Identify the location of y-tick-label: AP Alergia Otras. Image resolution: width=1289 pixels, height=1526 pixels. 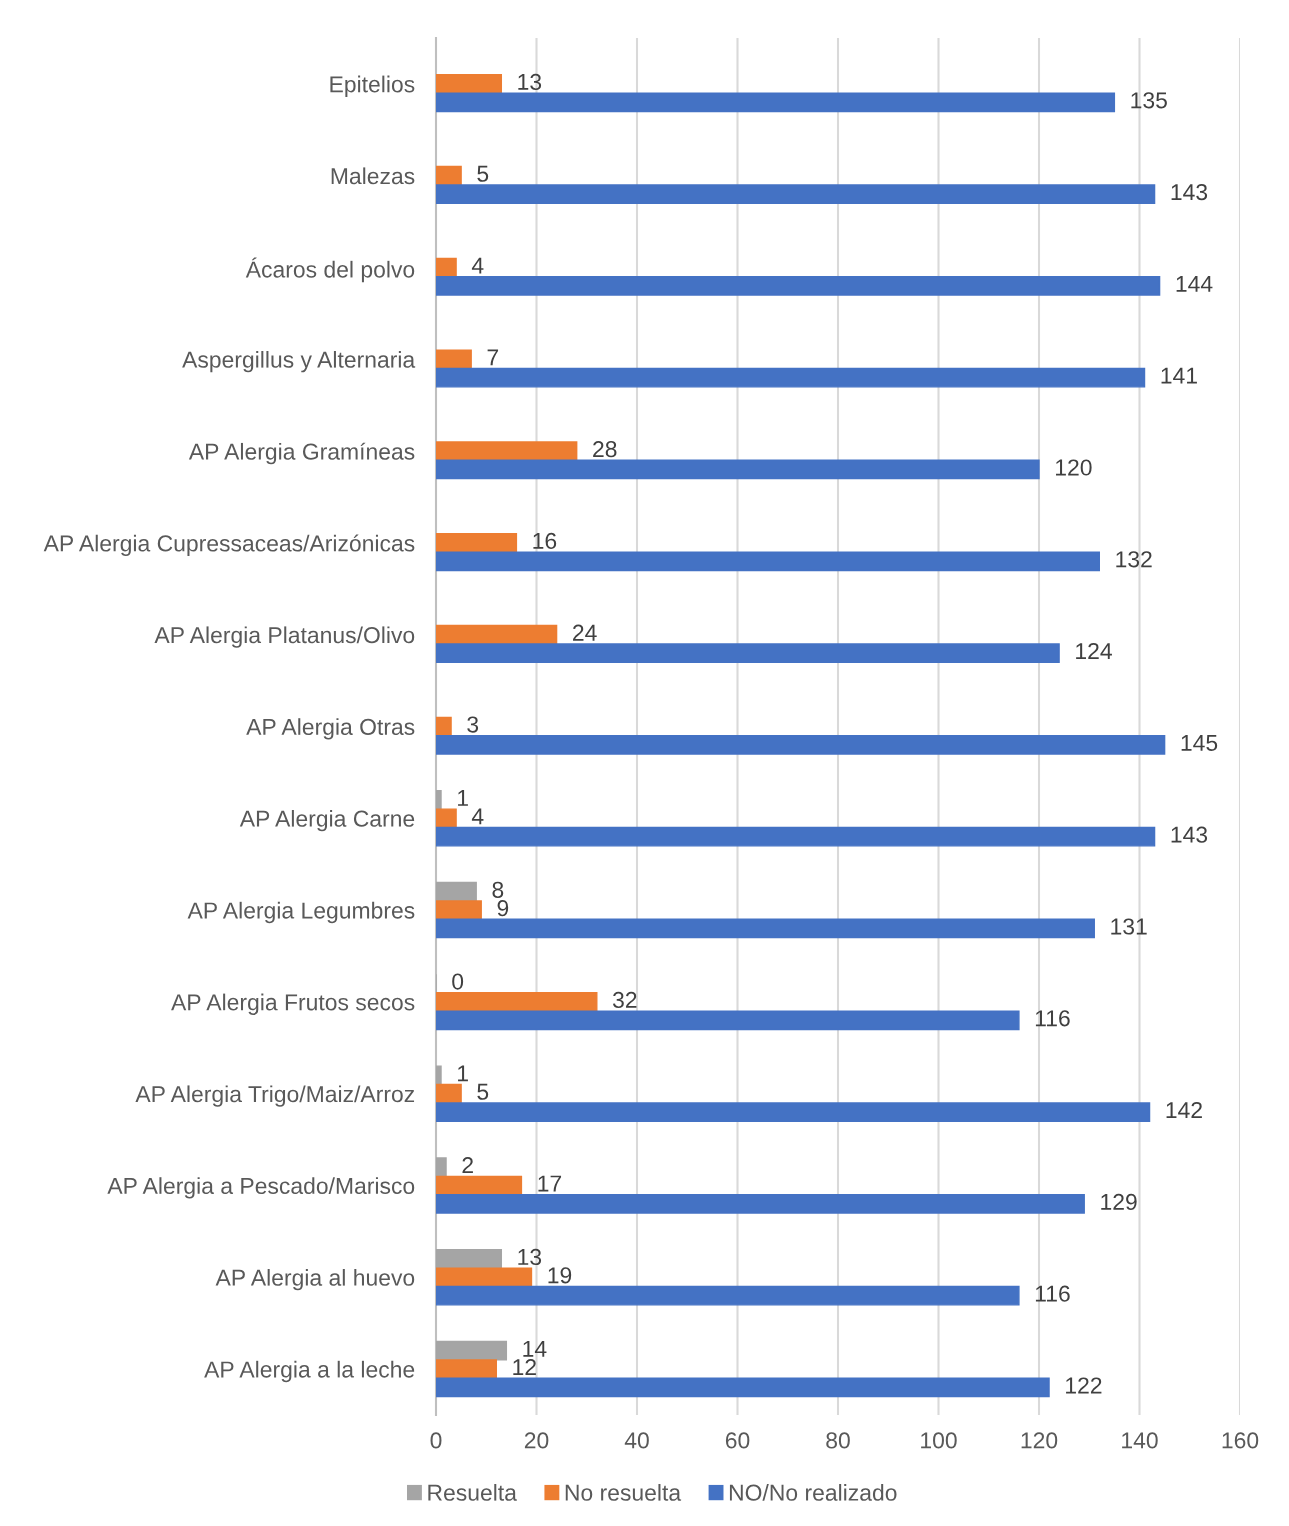
(330, 729).